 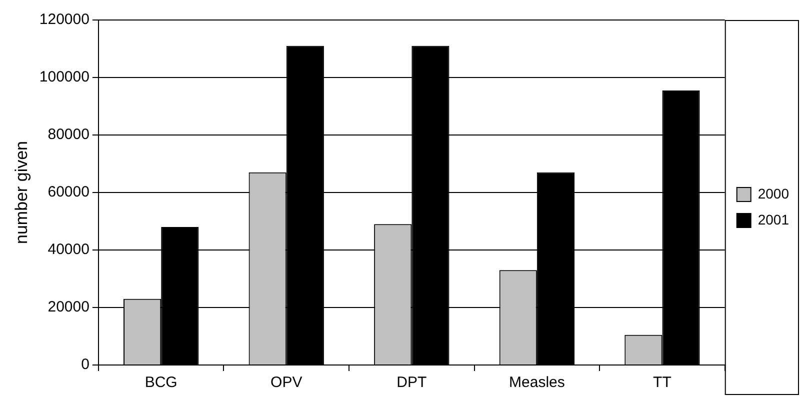 I want to click on y-axis-title: number given, so click(x=21, y=192).